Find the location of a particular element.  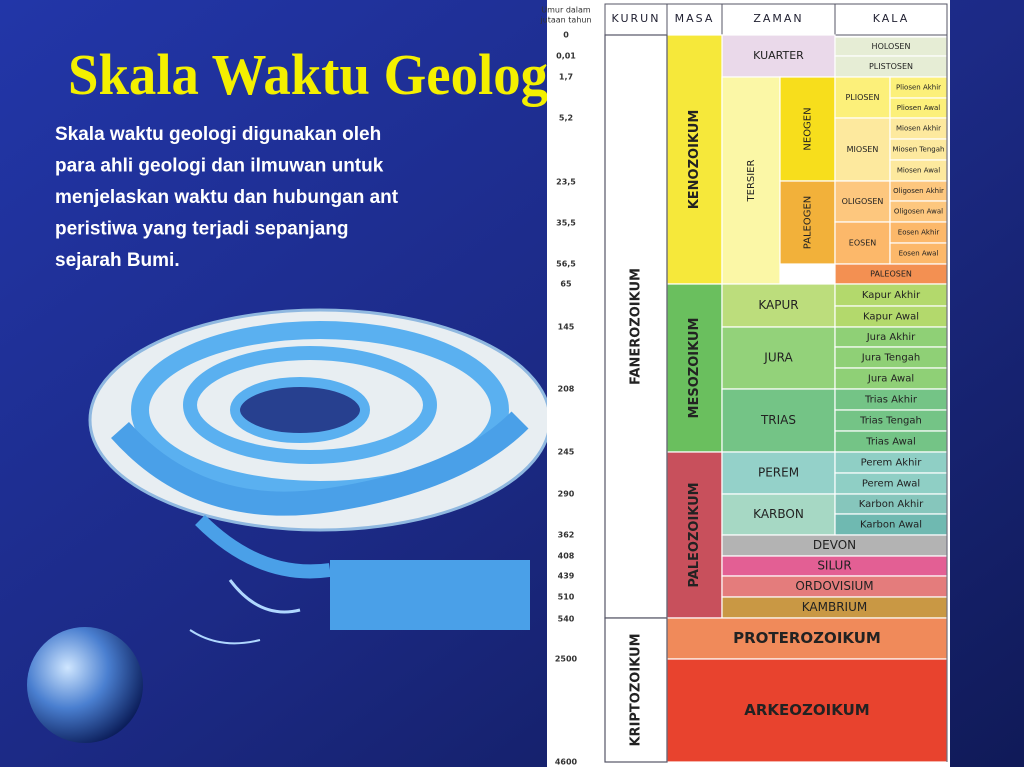

cell-label: KARBON is located at coordinates (778, 514).